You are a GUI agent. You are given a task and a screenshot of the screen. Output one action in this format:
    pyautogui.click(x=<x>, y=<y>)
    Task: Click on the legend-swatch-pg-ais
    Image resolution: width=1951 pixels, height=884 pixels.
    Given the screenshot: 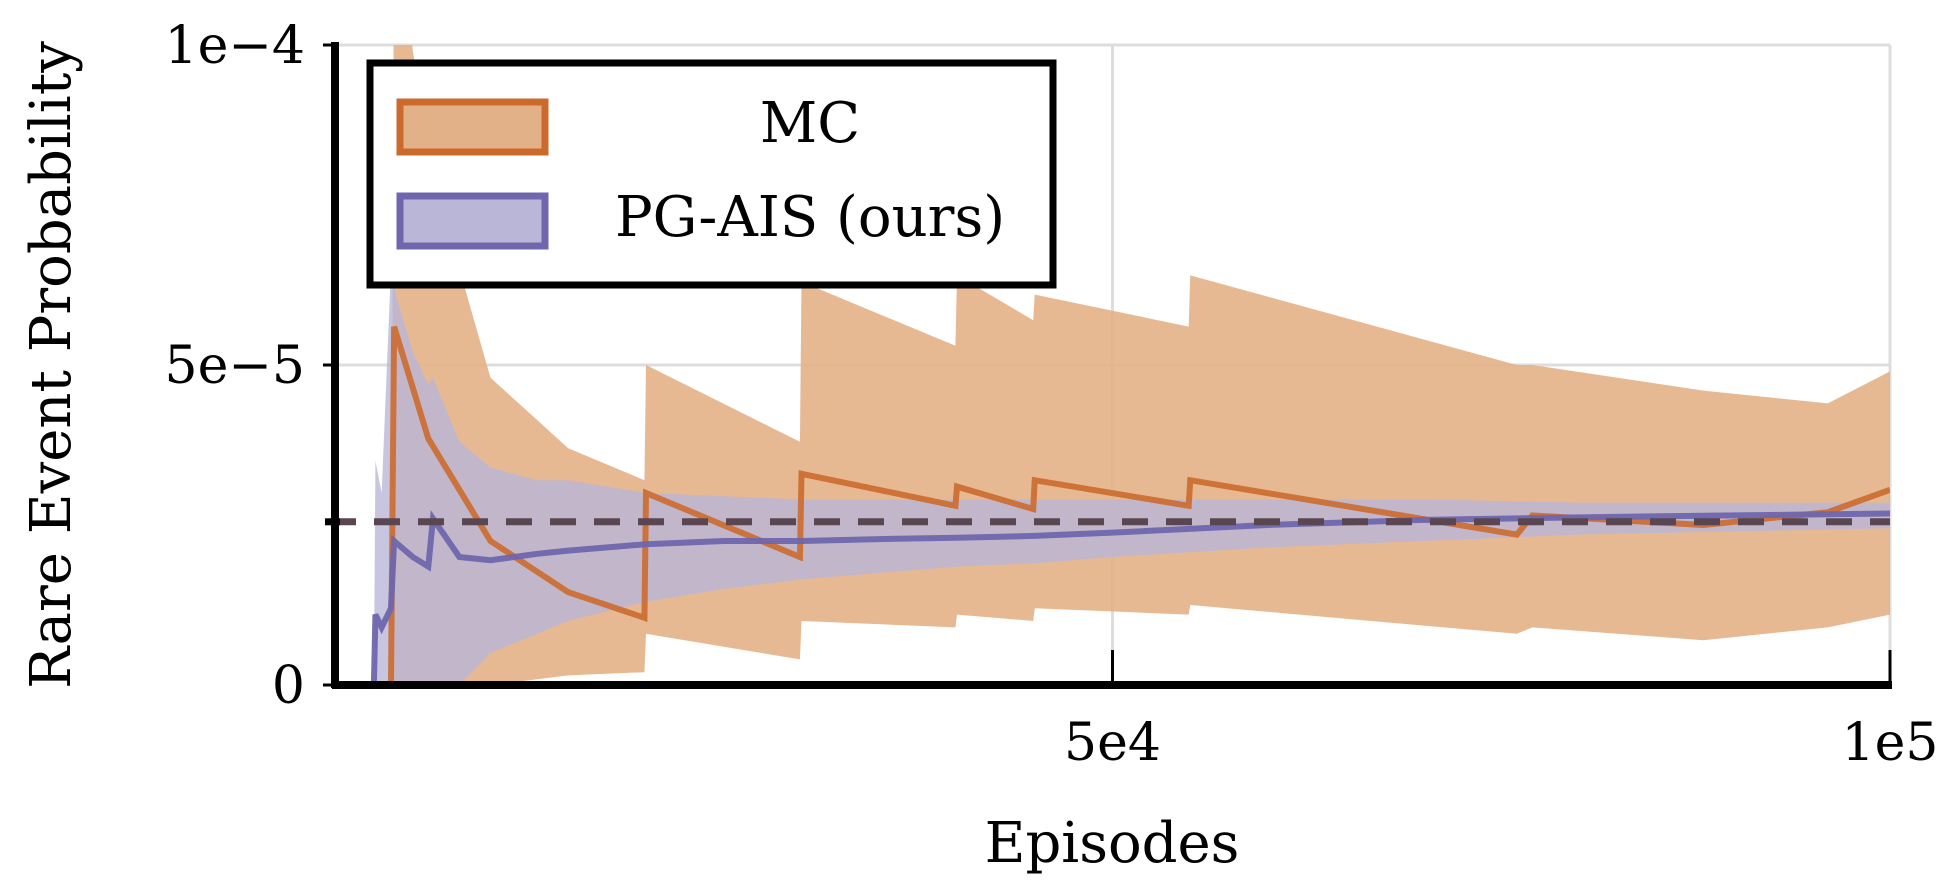 What is the action you would take?
    pyautogui.click(x=472, y=221)
    